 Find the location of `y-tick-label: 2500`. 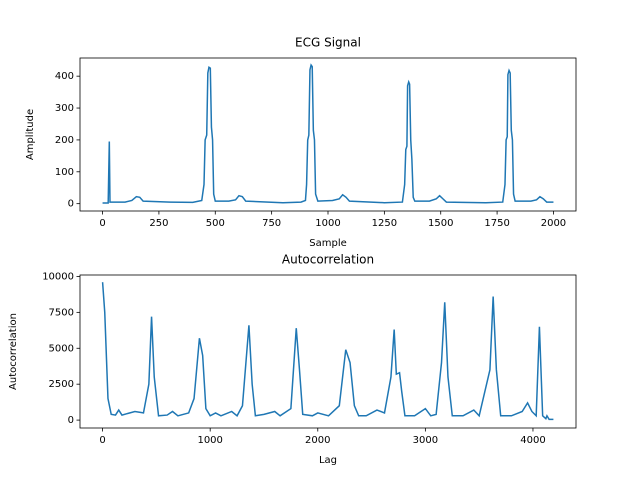

y-tick-label: 2500 is located at coordinates (61, 384).